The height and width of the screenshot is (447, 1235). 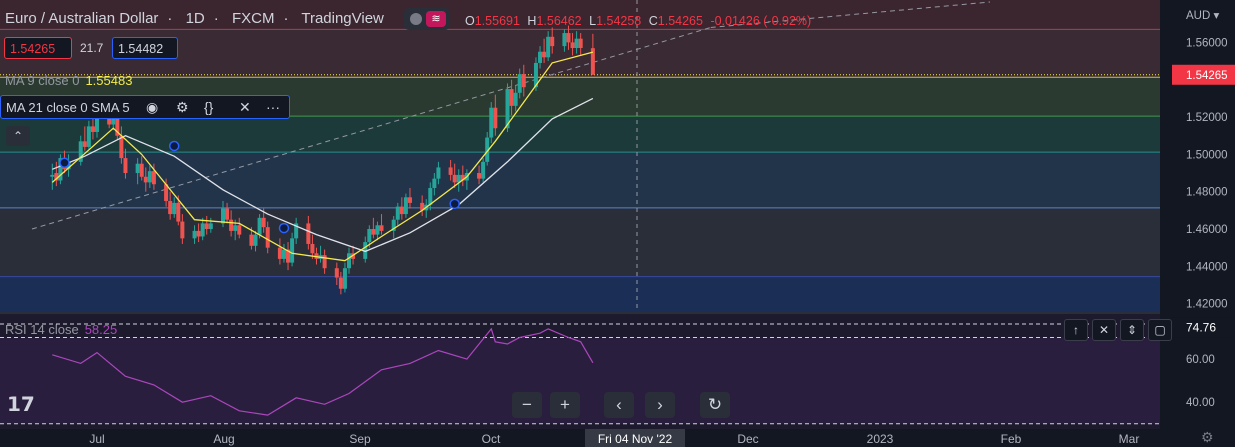 What do you see at coordinates (680, 21) in the screenshot?
I see `close-value: 1.54265` at bounding box center [680, 21].